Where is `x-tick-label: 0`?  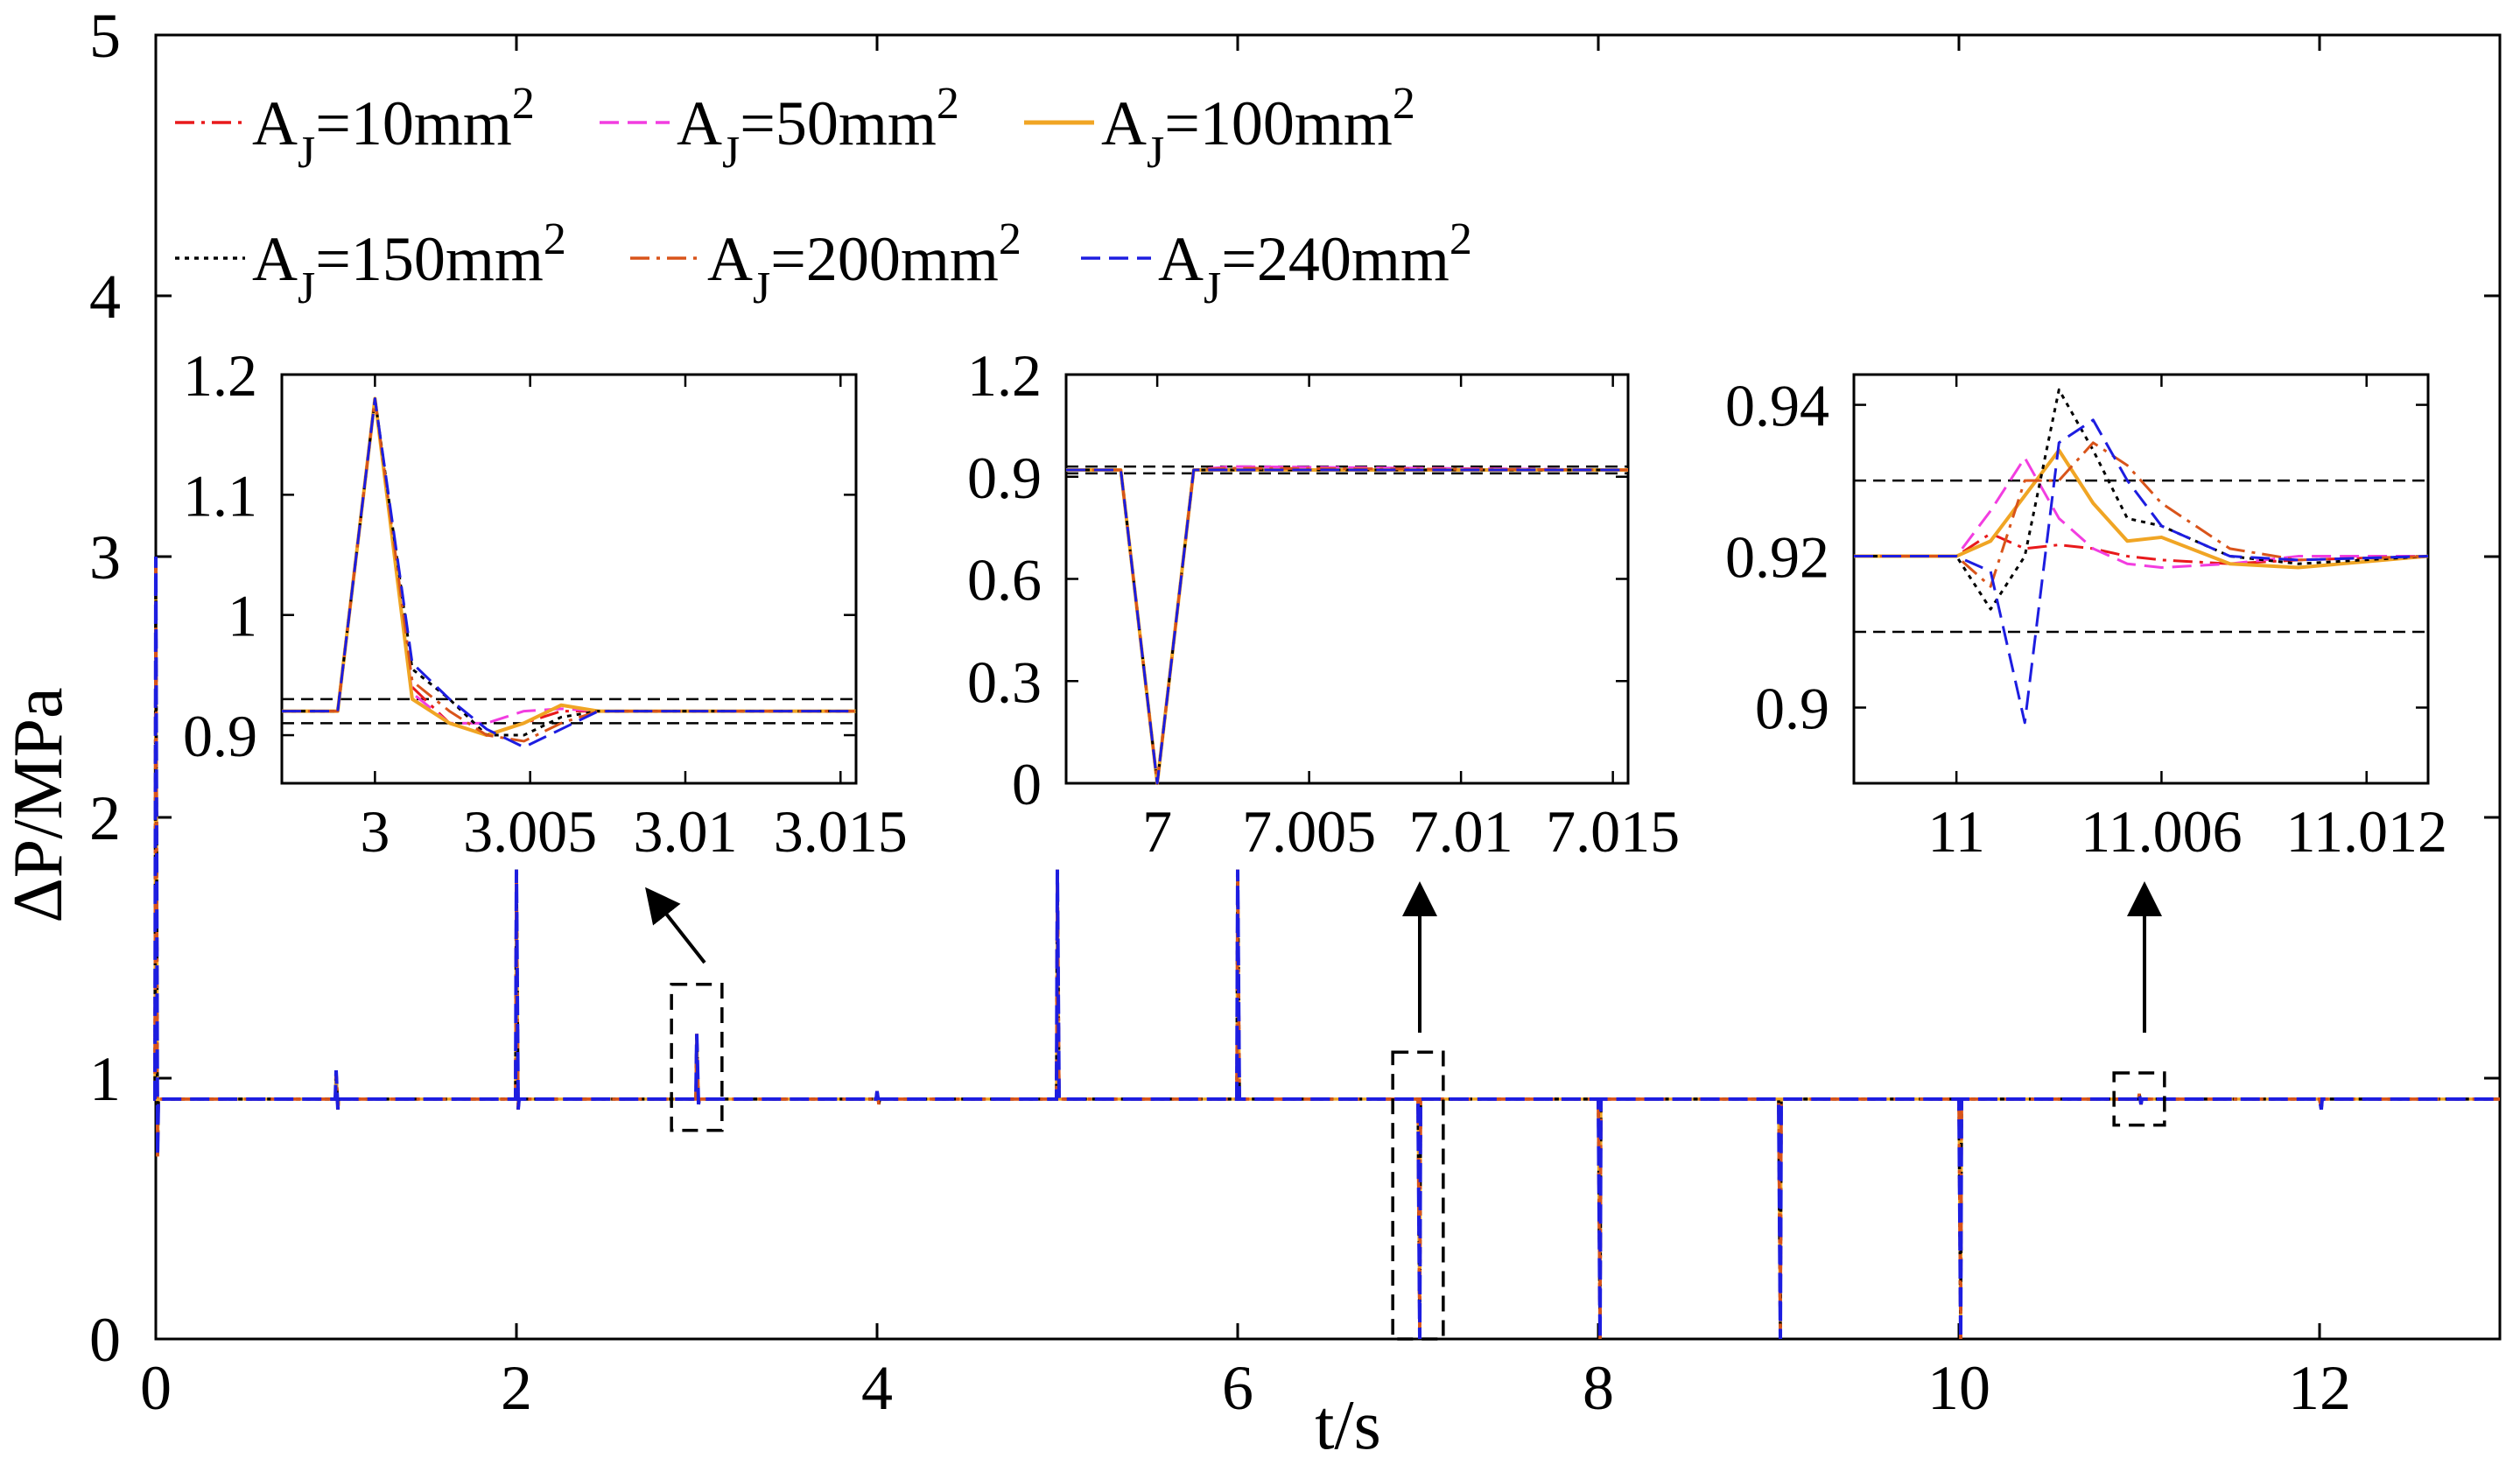 x-tick-label: 0 is located at coordinates (156, 1388).